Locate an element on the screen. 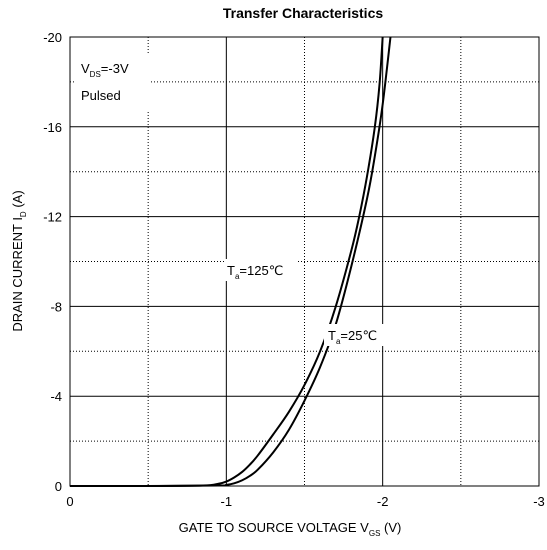 This screenshot has width=547, height=550. t125-label: Ta=125℃ is located at coordinates (255, 272).